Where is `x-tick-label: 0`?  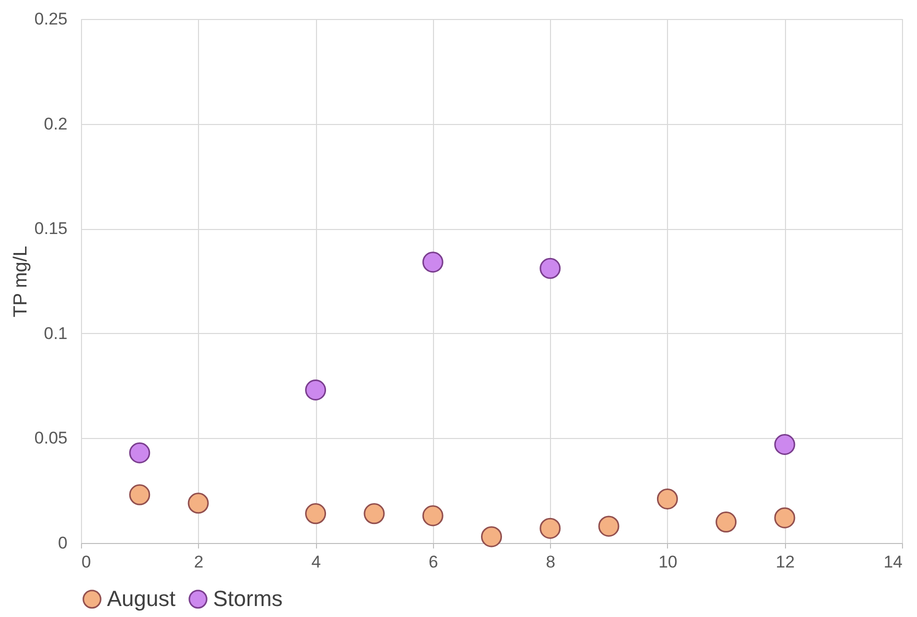 x-tick-label: 0 is located at coordinates (86, 562).